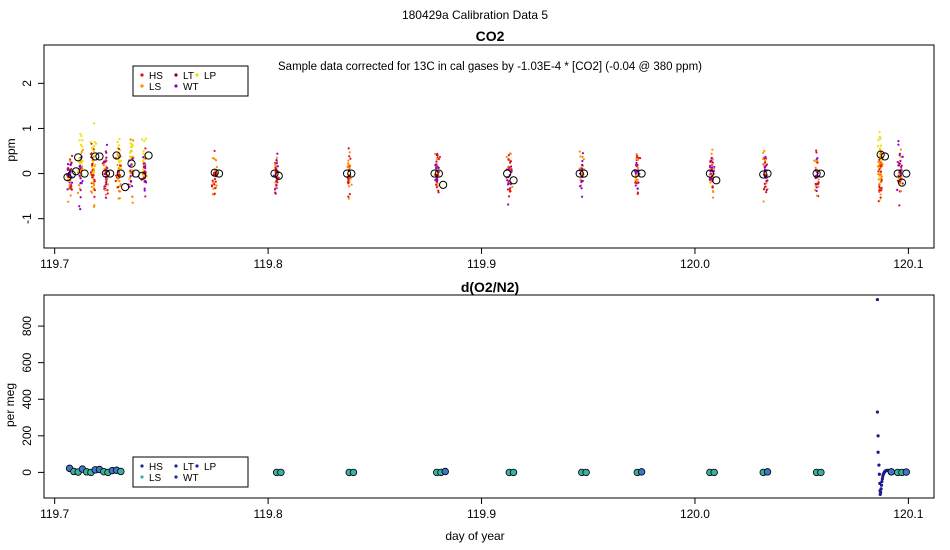 The image size is (950, 550). What do you see at coordinates (176, 477) in the screenshot?
I see `legend-marker` at bounding box center [176, 477].